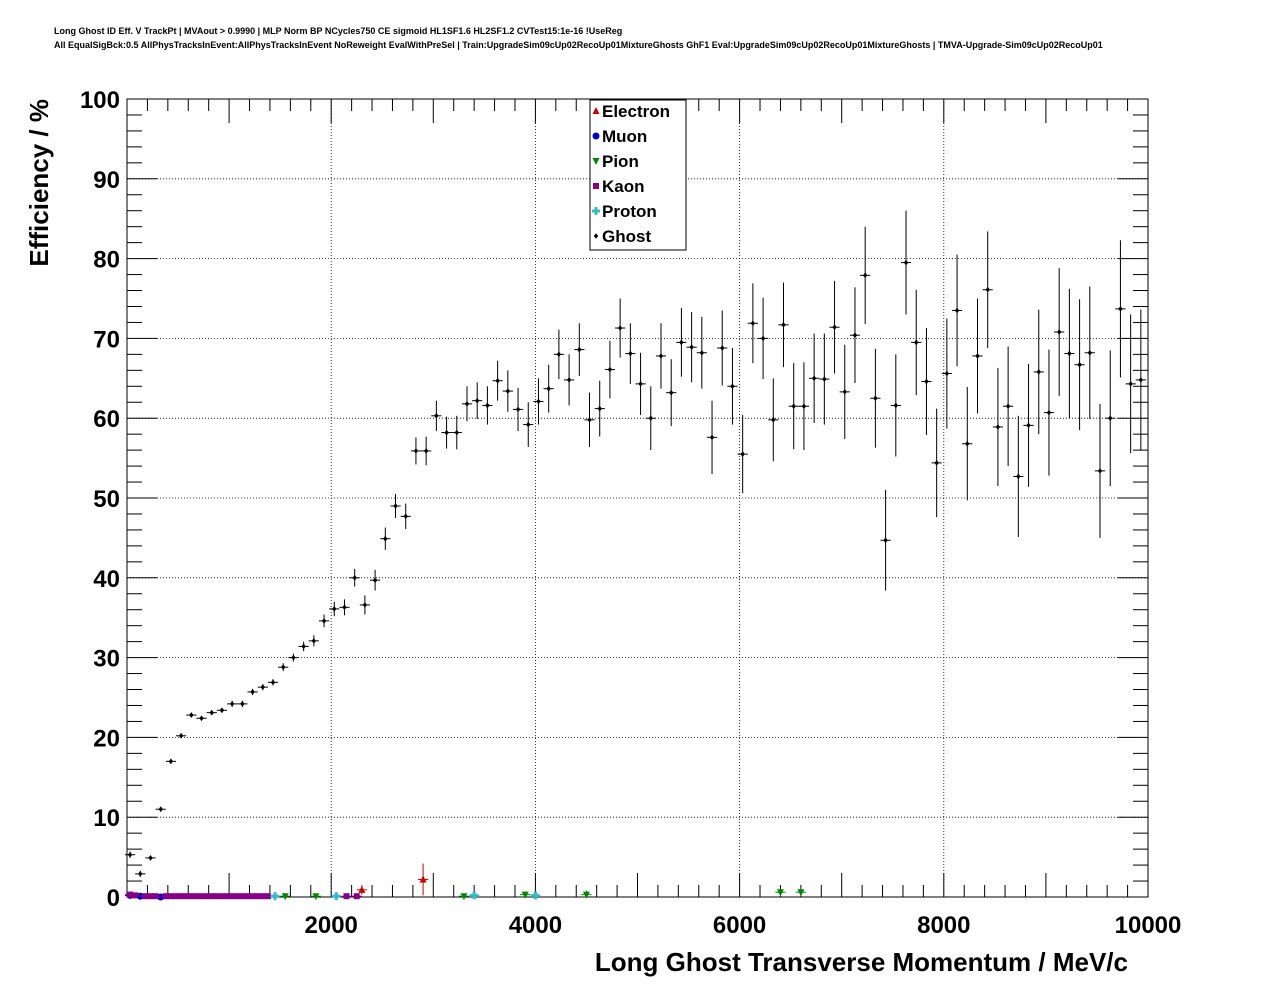 This screenshot has width=1276, height=996. Describe the element at coordinates (106, 499) in the screenshot. I see `y-tick-label: 50` at that location.